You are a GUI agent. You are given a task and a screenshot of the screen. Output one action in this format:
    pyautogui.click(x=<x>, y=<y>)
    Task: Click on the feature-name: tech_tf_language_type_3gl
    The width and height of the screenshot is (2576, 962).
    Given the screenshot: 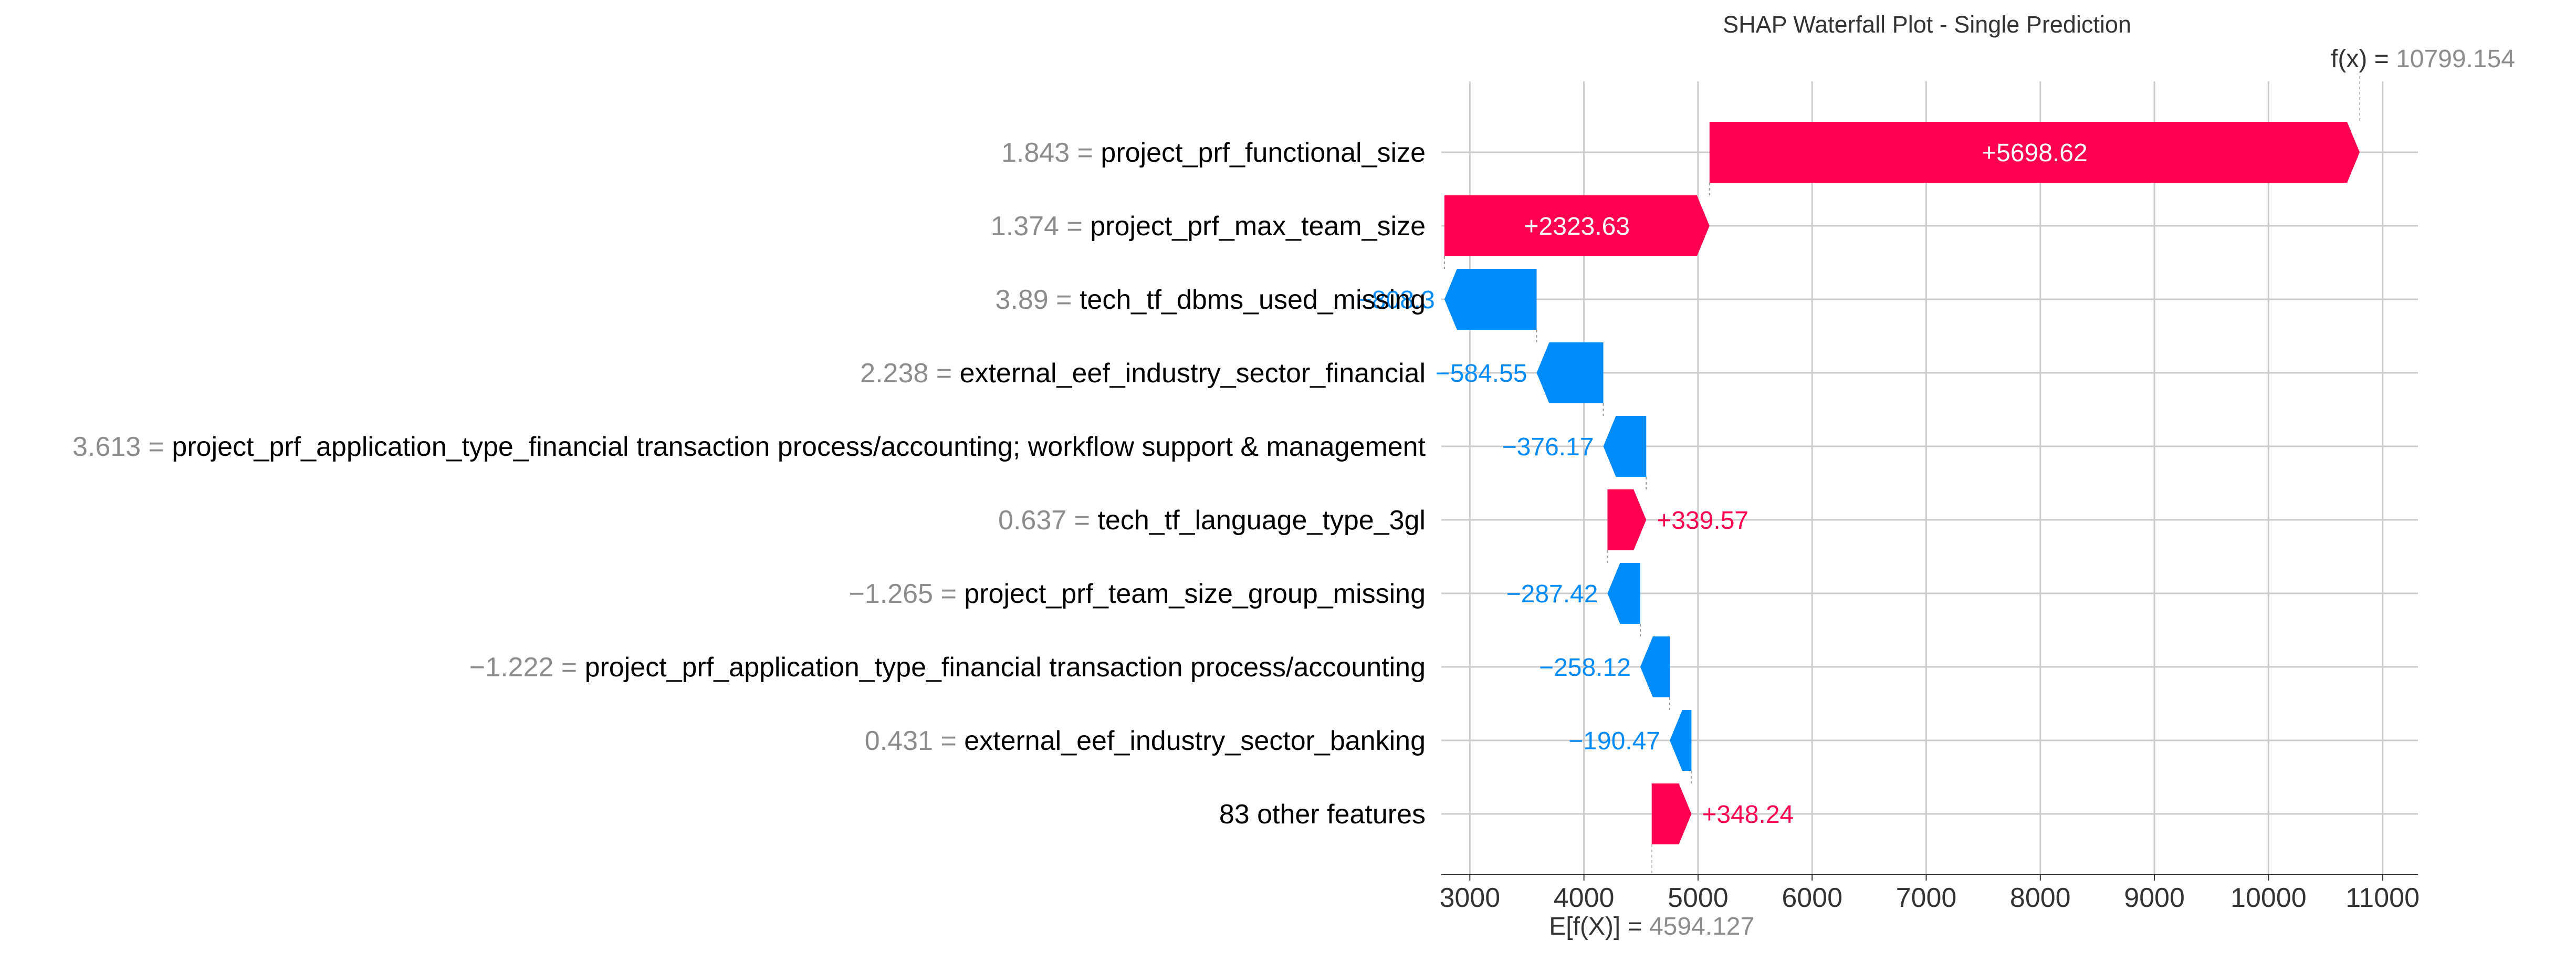 What is the action you would take?
    pyautogui.click(x=1261, y=520)
    